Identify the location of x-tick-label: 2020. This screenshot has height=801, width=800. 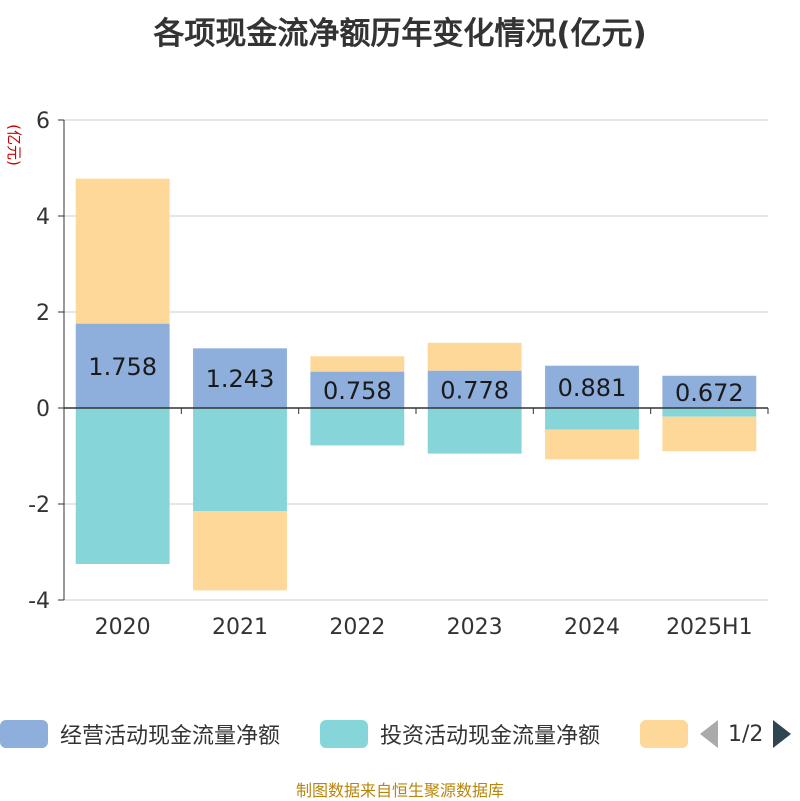
(123, 627).